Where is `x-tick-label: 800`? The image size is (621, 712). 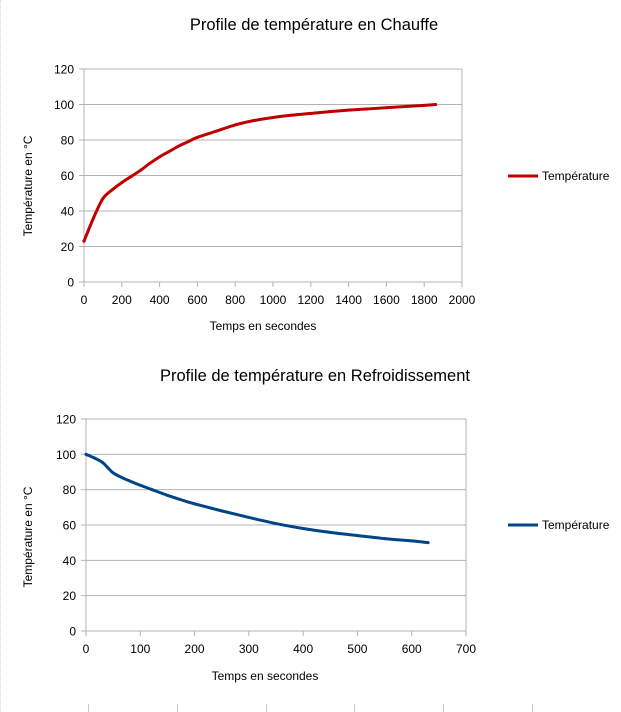
x-tick-label: 800 is located at coordinates (235, 300).